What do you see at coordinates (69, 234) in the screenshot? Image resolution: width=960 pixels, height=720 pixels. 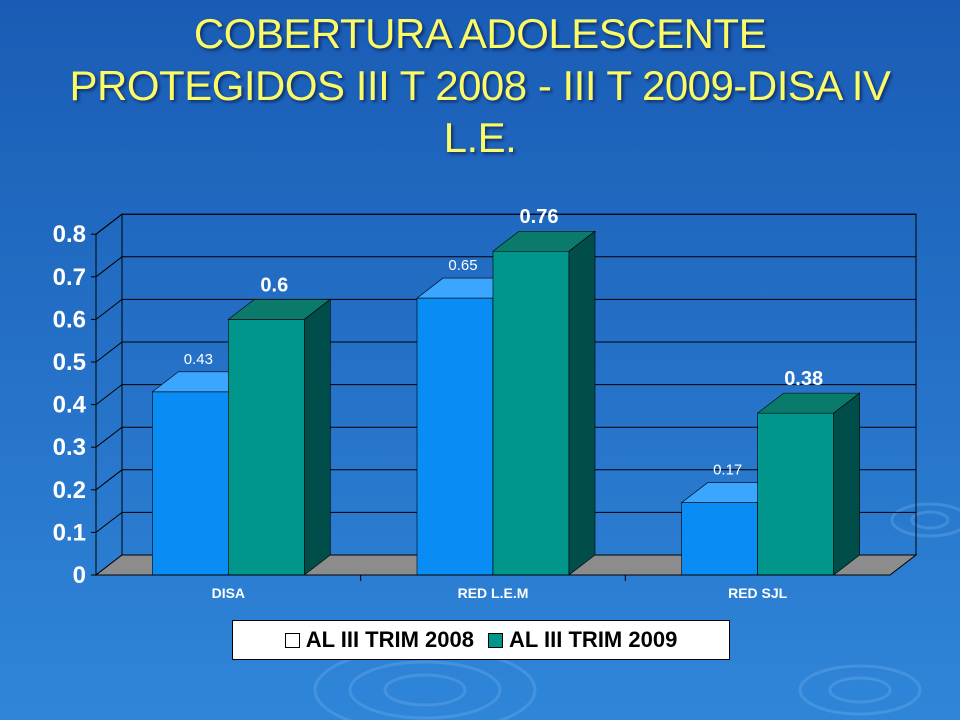 I see `y-tick-label: 0.8` at bounding box center [69, 234].